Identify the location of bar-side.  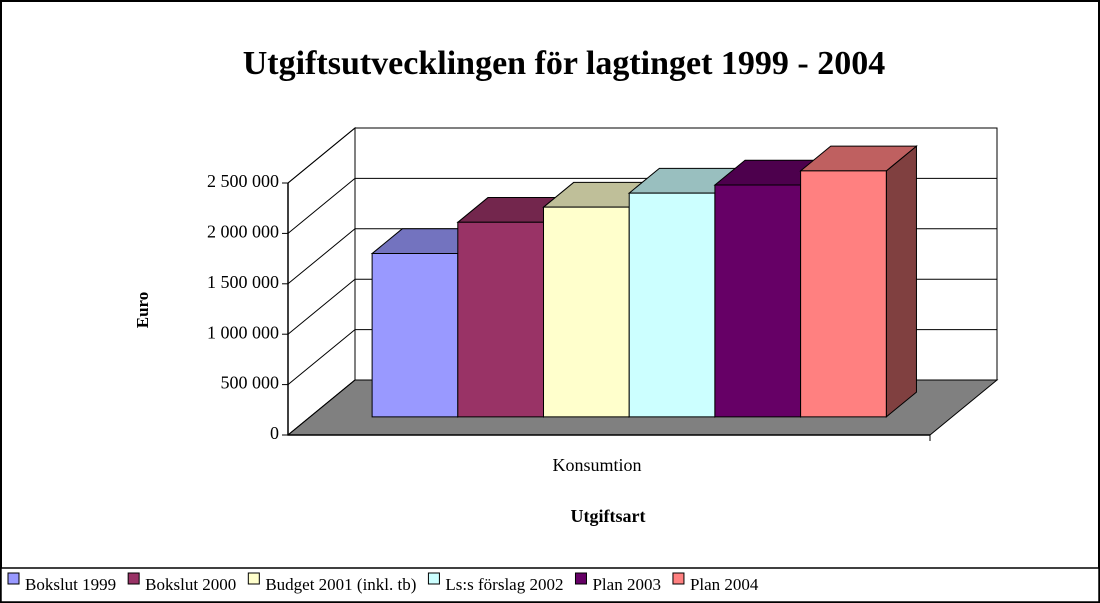
(901, 281).